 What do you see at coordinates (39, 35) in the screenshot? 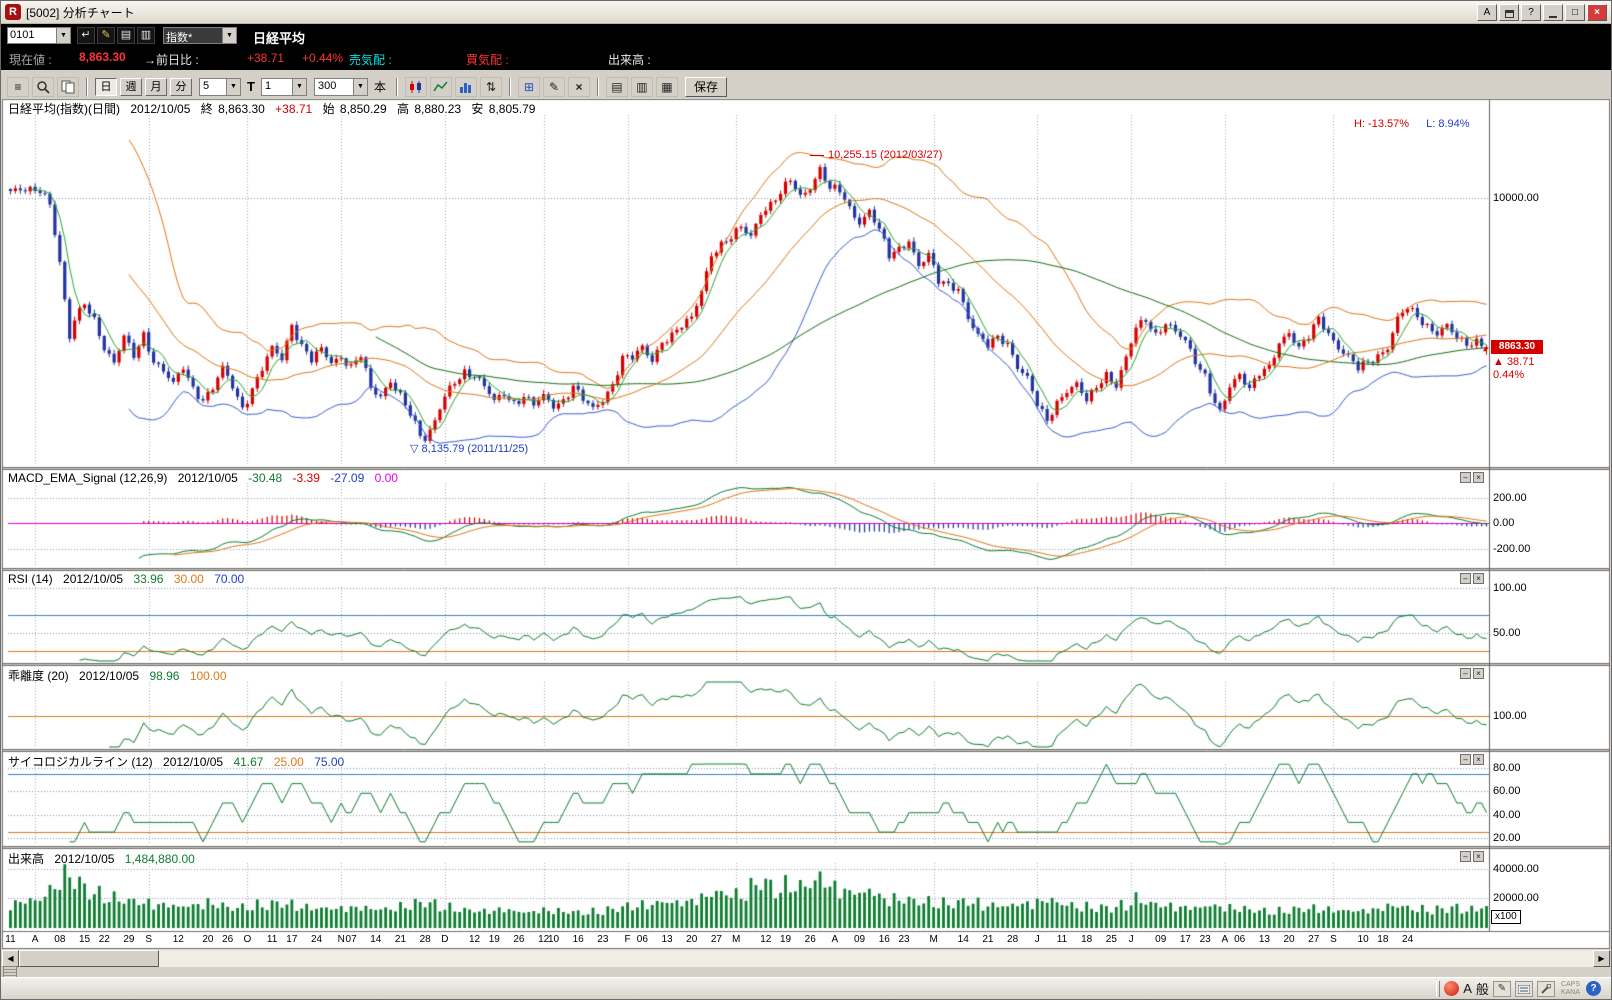
I see `symbol-code-combobox: 0101 ▼` at bounding box center [39, 35].